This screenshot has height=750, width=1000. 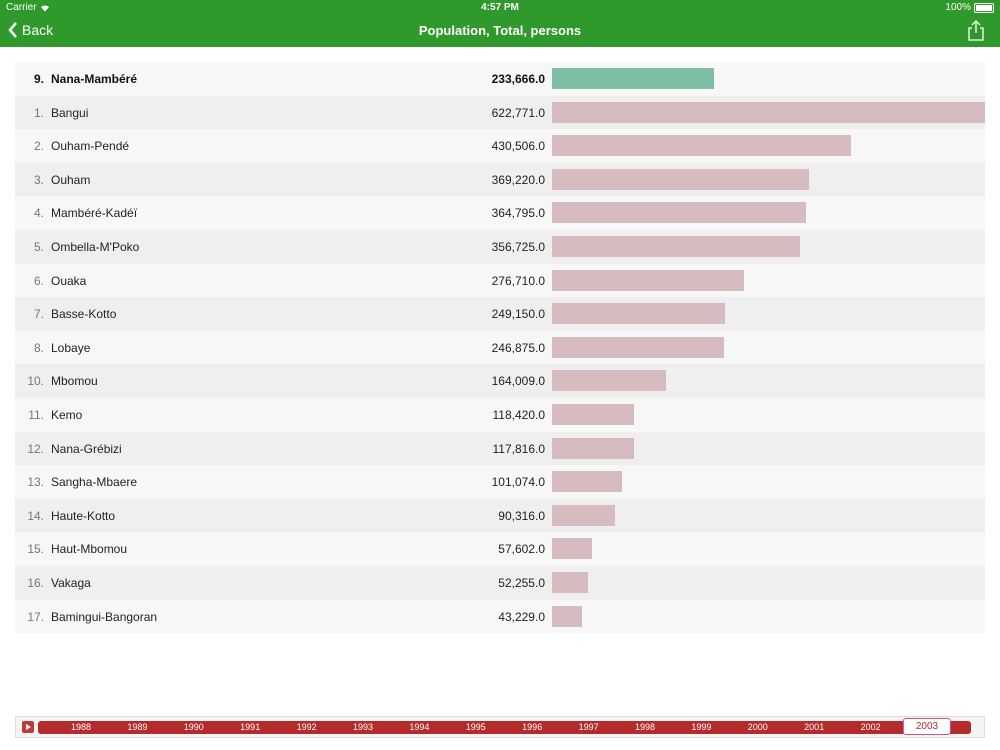 I want to click on timeline-year: 1989, so click(x=137, y=727).